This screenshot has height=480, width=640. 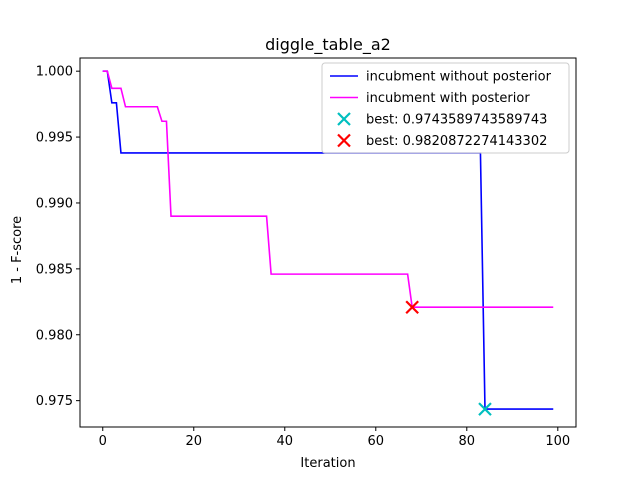 I want to click on legend-label: best: 0.9743589743589743, so click(x=456, y=120).